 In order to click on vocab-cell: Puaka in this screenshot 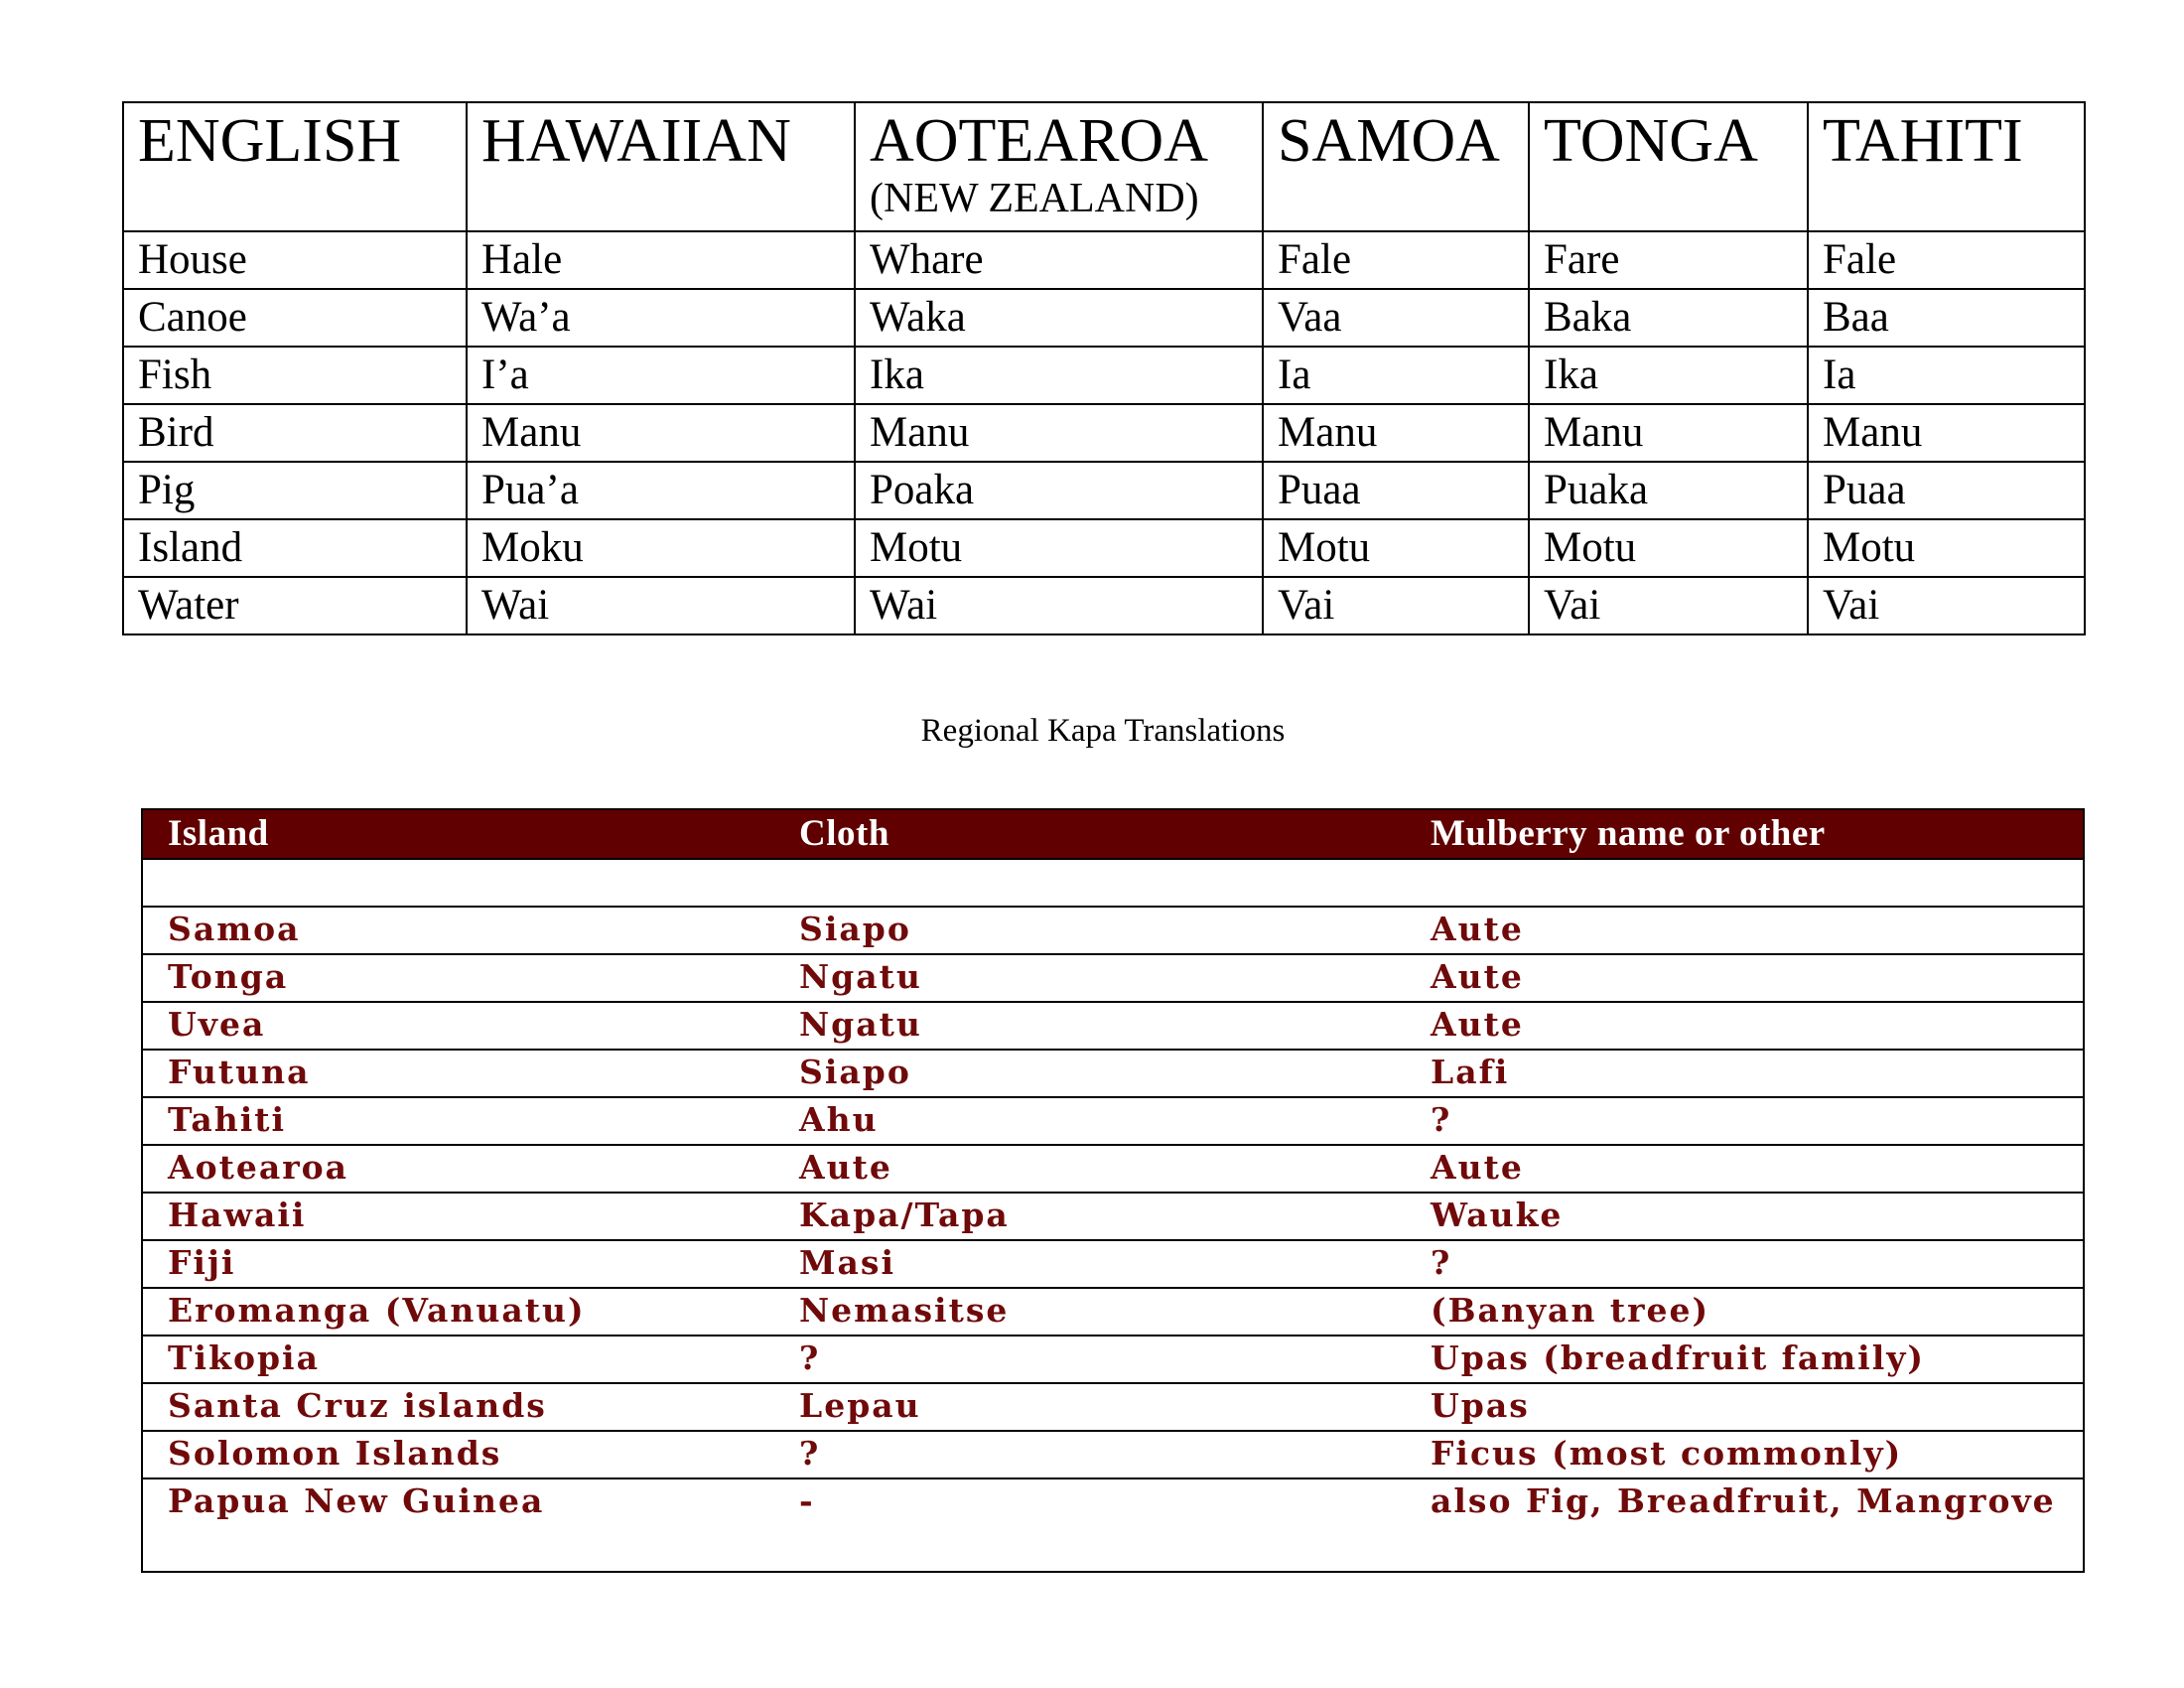, I will do `click(1668, 490)`.